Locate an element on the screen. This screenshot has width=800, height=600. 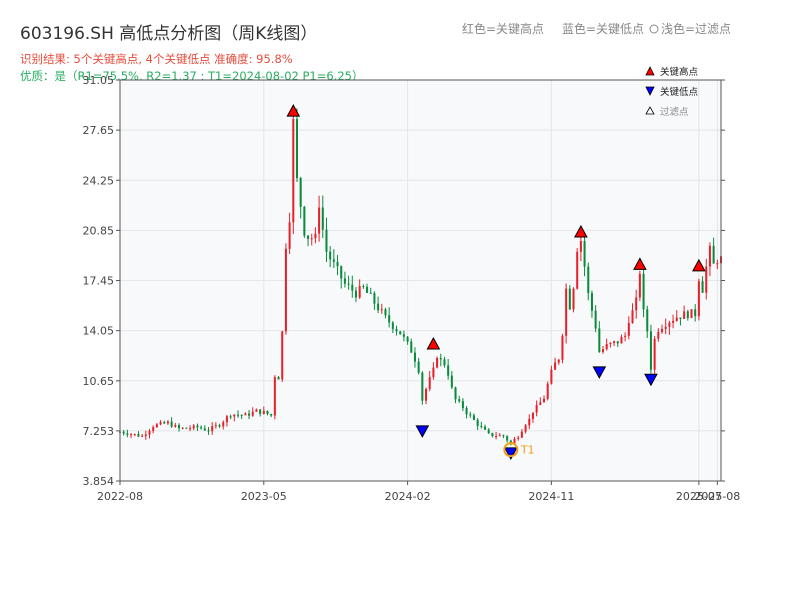
y-tick-label: 24.25 is located at coordinates (99, 180).